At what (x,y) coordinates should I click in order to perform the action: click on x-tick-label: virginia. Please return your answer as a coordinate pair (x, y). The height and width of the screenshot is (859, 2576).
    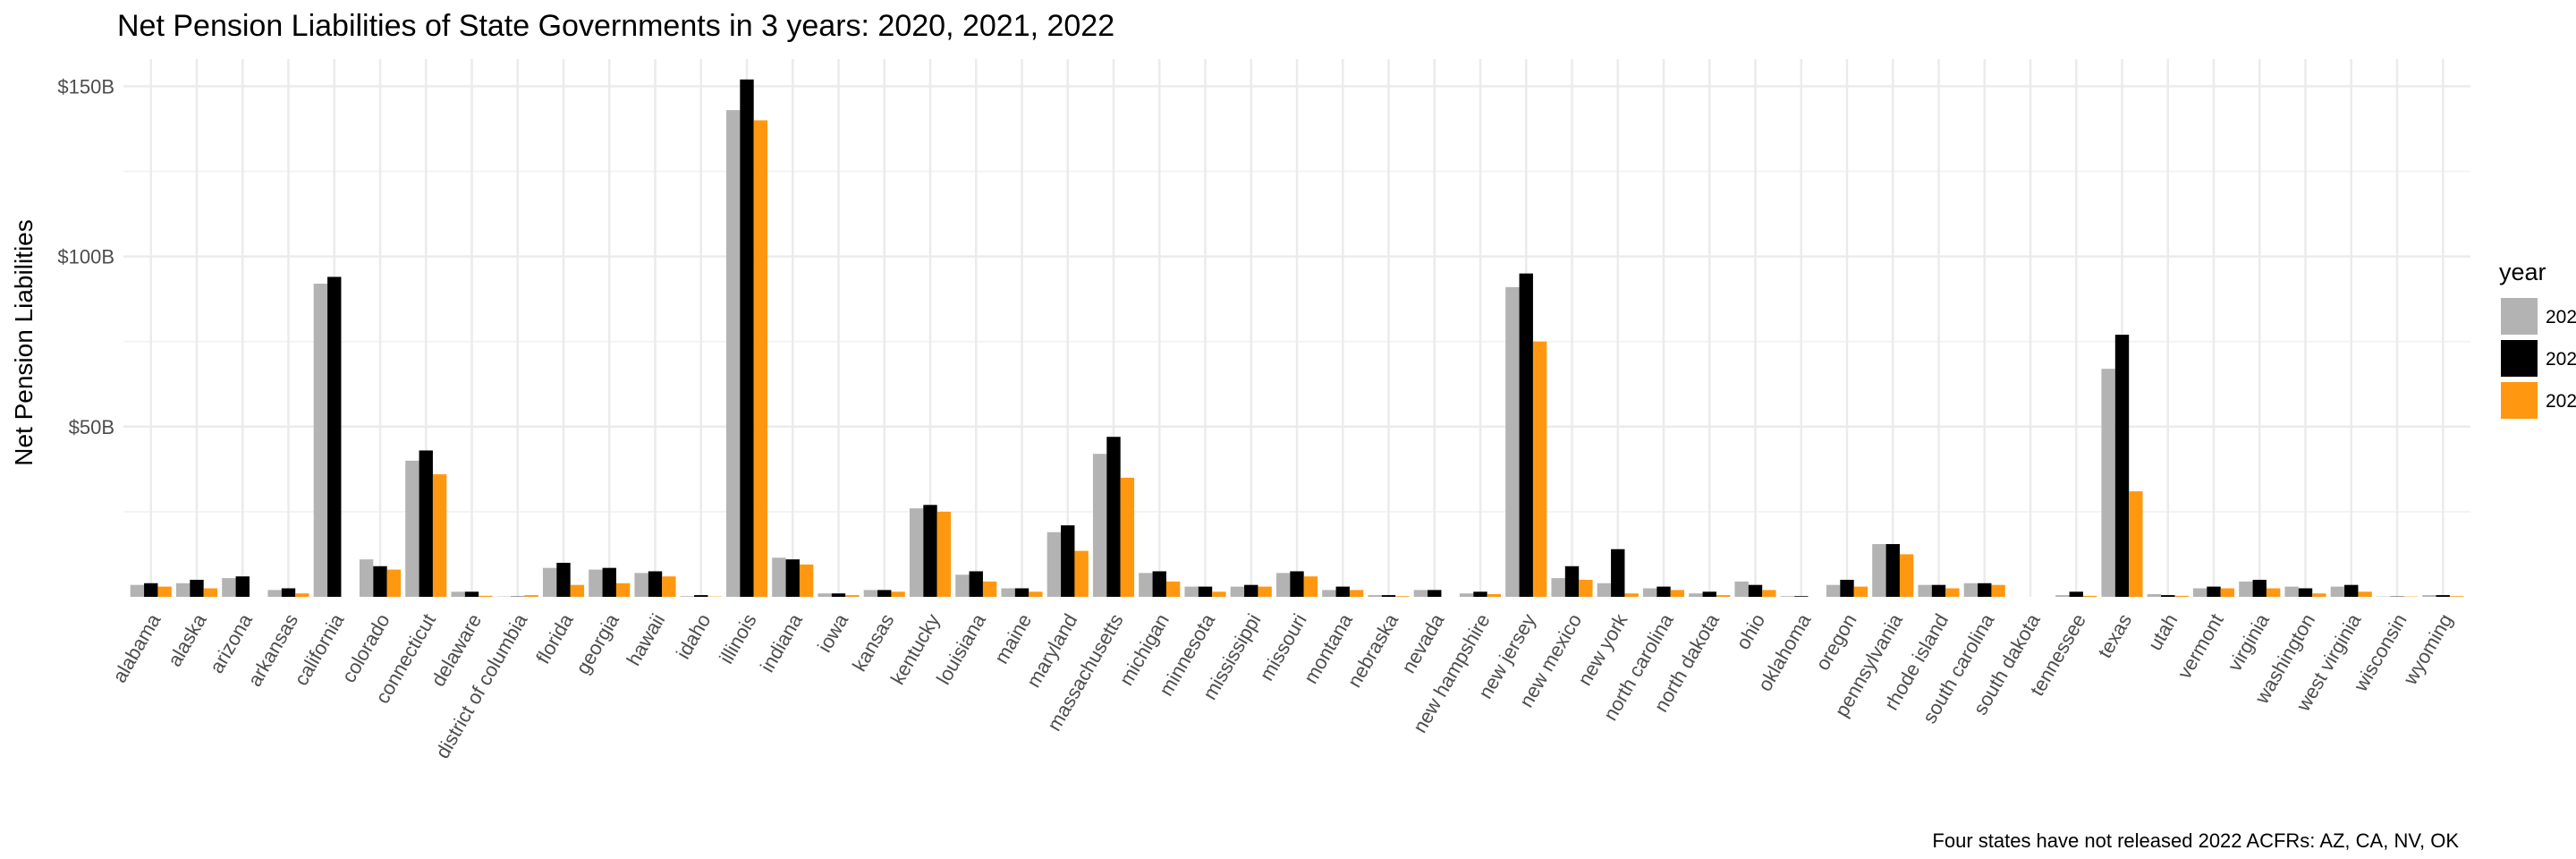
    Looking at the image, I should click on (2249, 642).